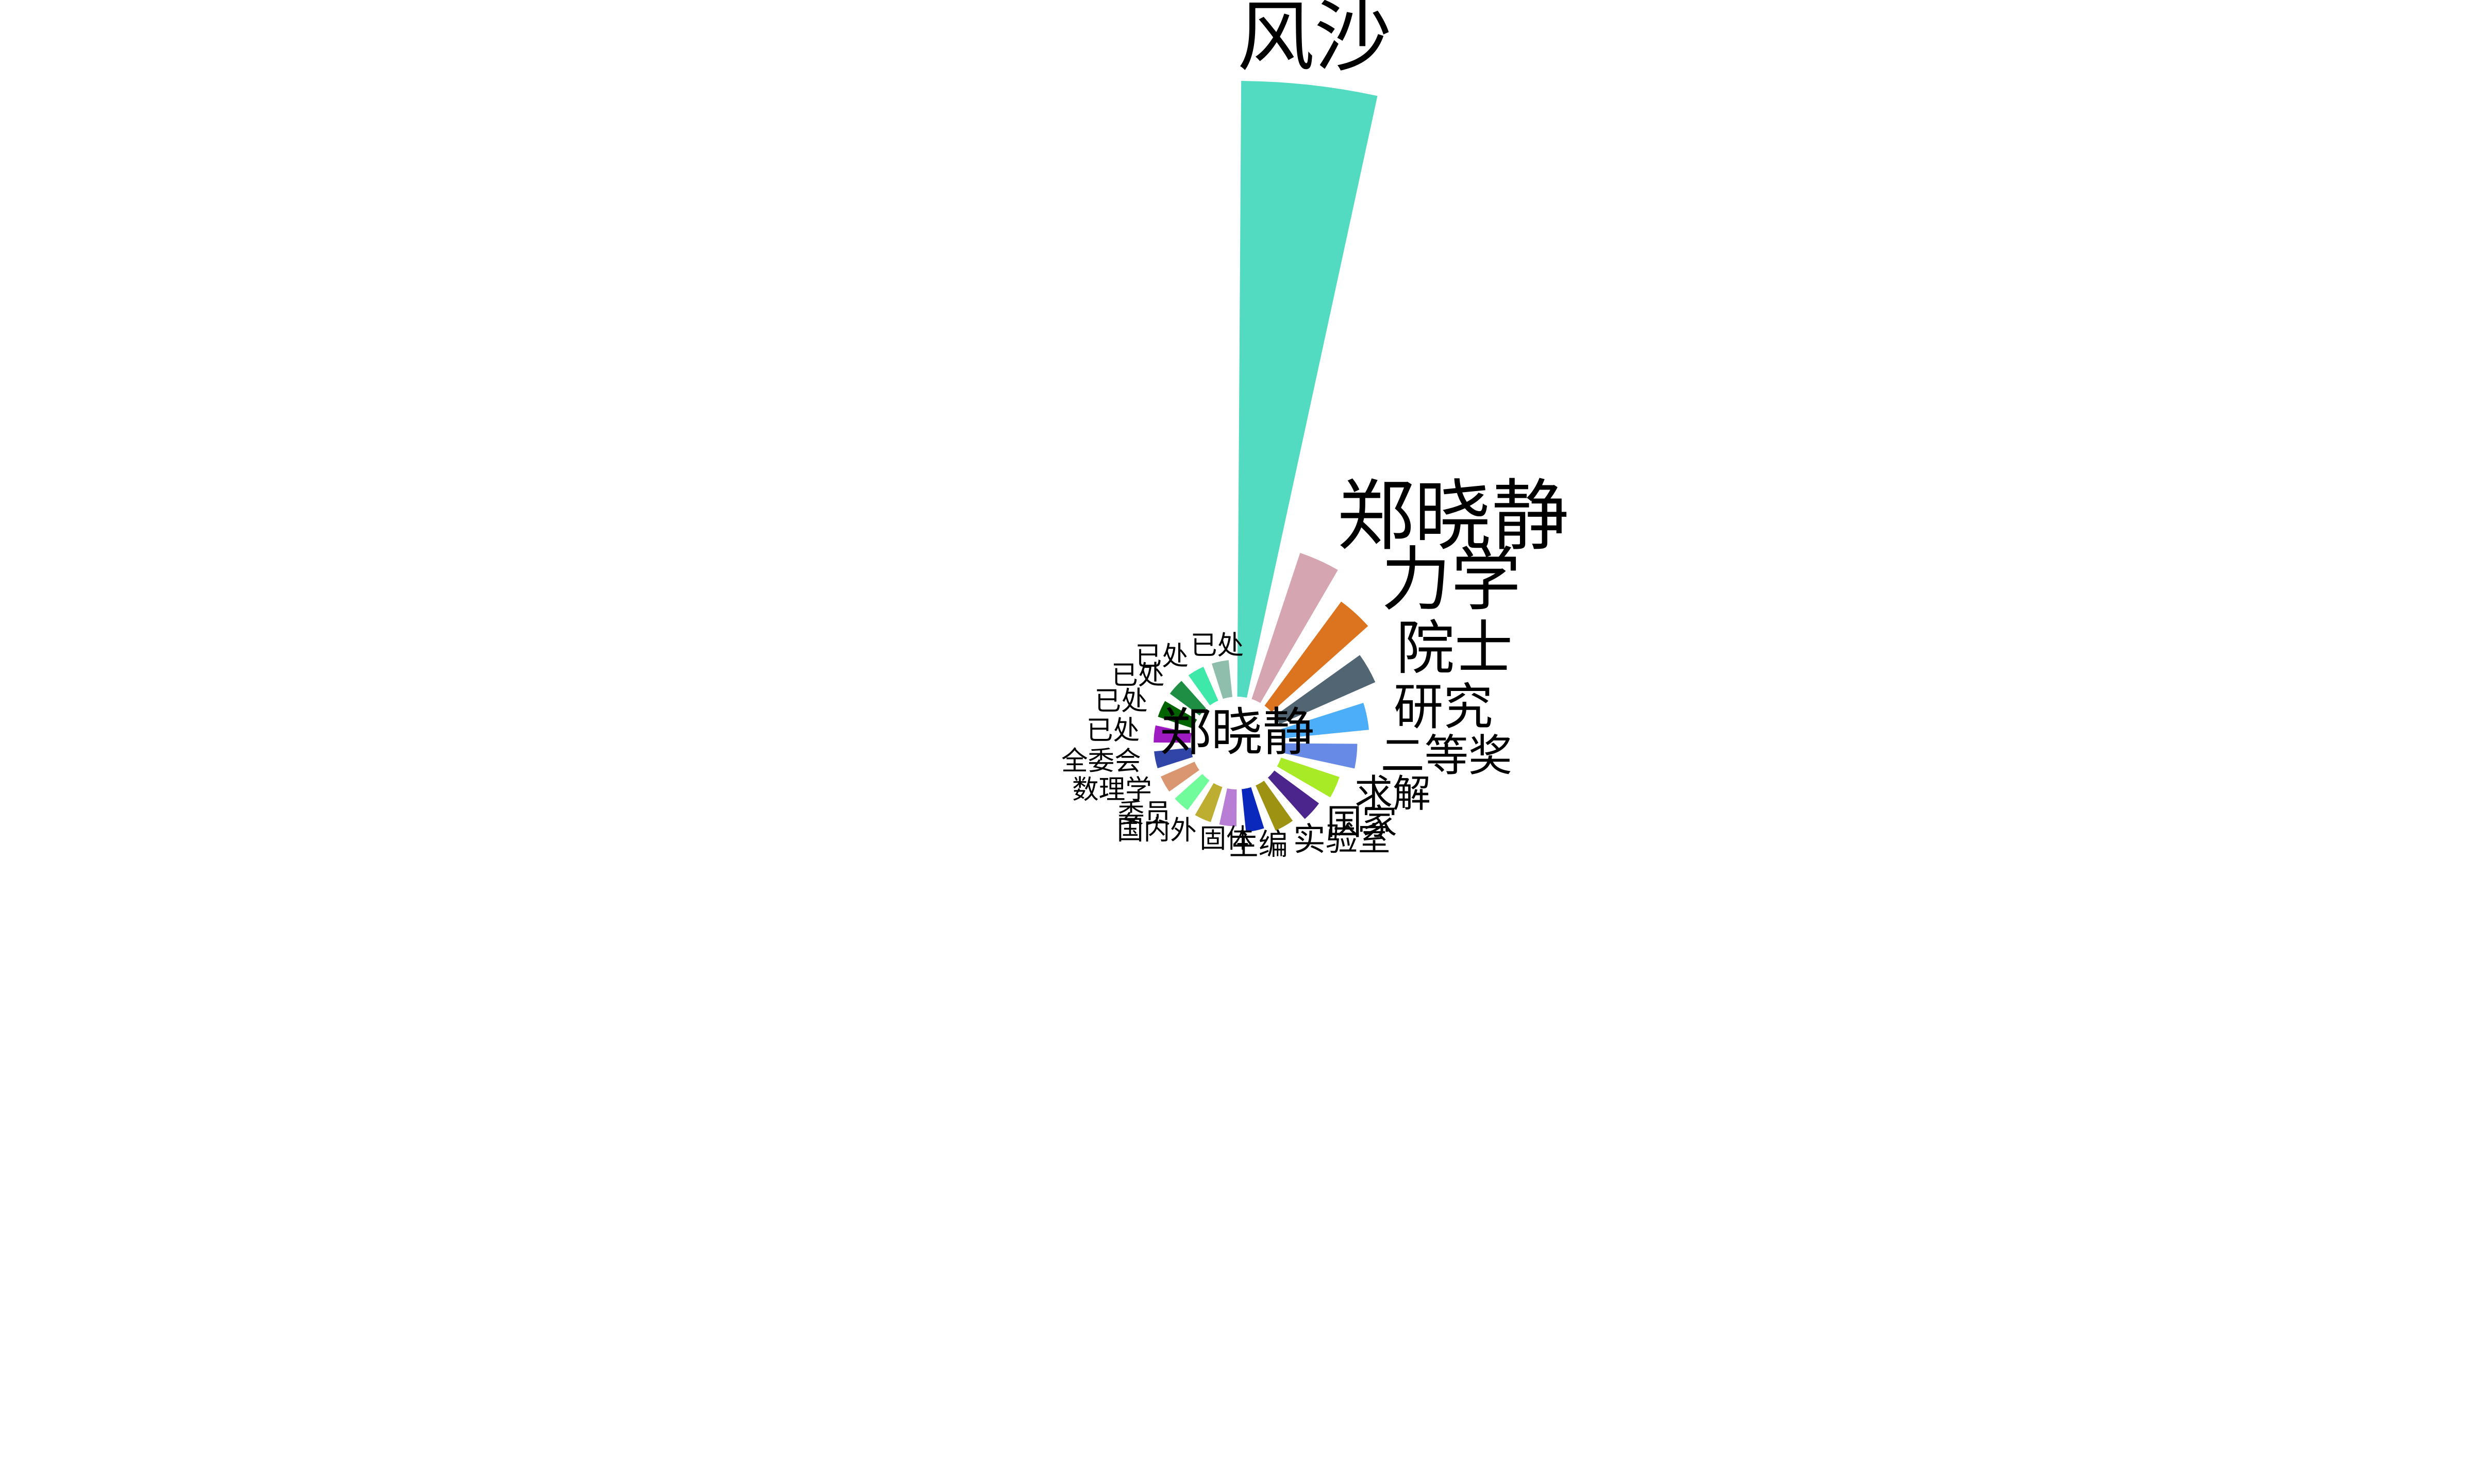  What do you see at coordinates (1443, 707) in the screenshot?
I see `bar-label-4: 研究` at bounding box center [1443, 707].